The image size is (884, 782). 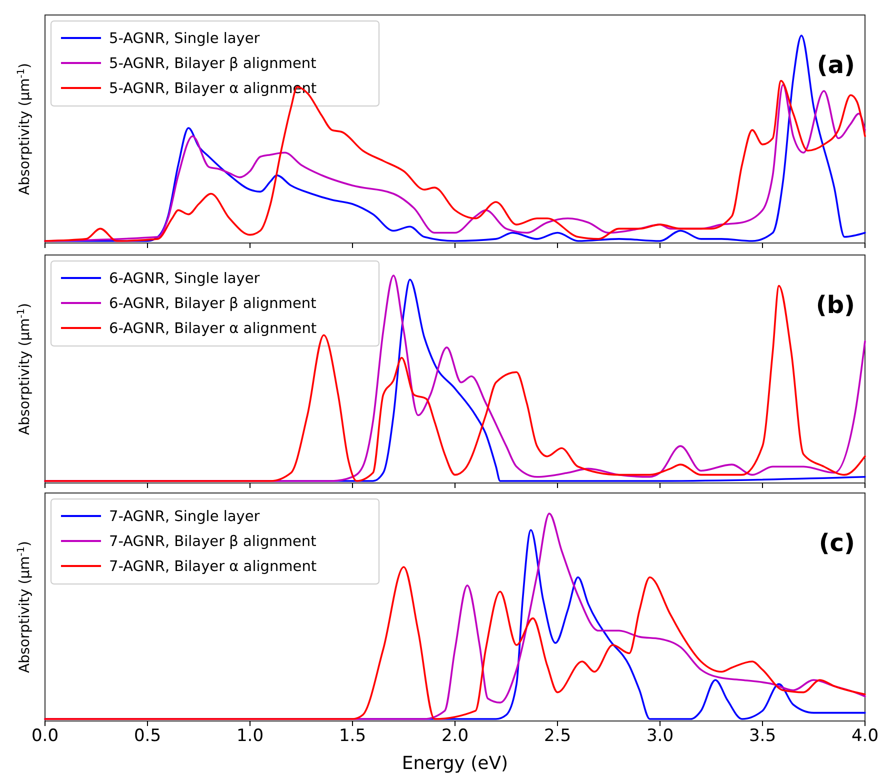 What do you see at coordinates (835, 305) in the screenshot?
I see `annotation: (b)` at bounding box center [835, 305].